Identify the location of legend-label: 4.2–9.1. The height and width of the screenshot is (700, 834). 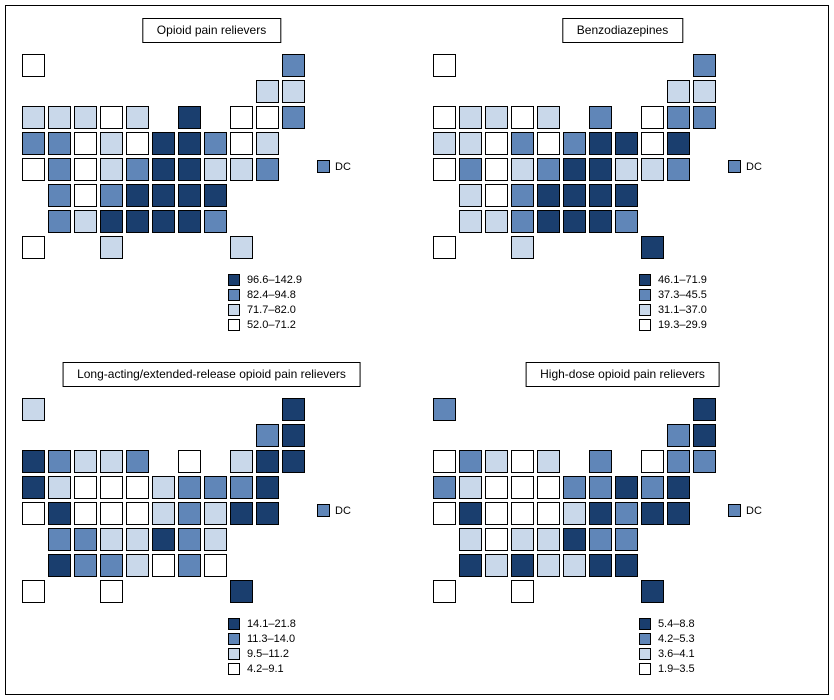
(265, 669).